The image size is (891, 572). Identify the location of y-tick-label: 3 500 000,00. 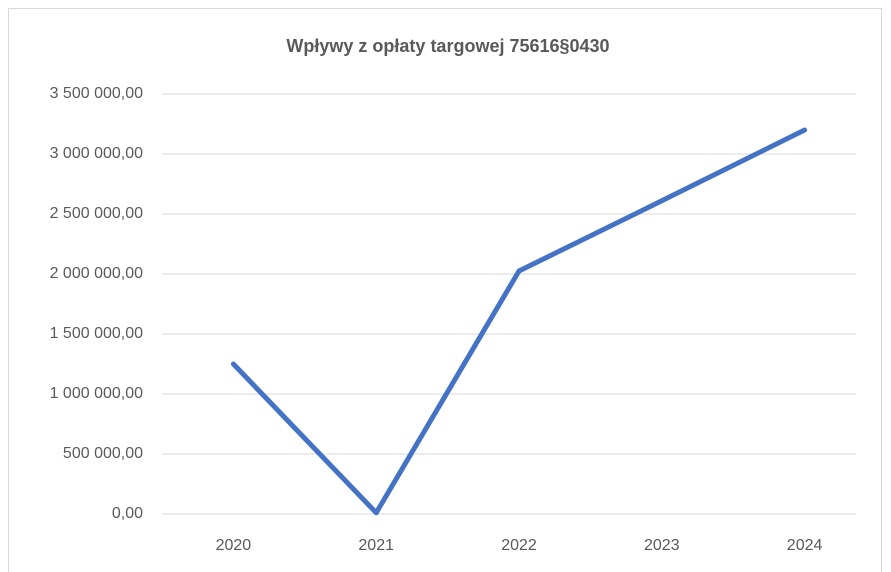
(97, 93).